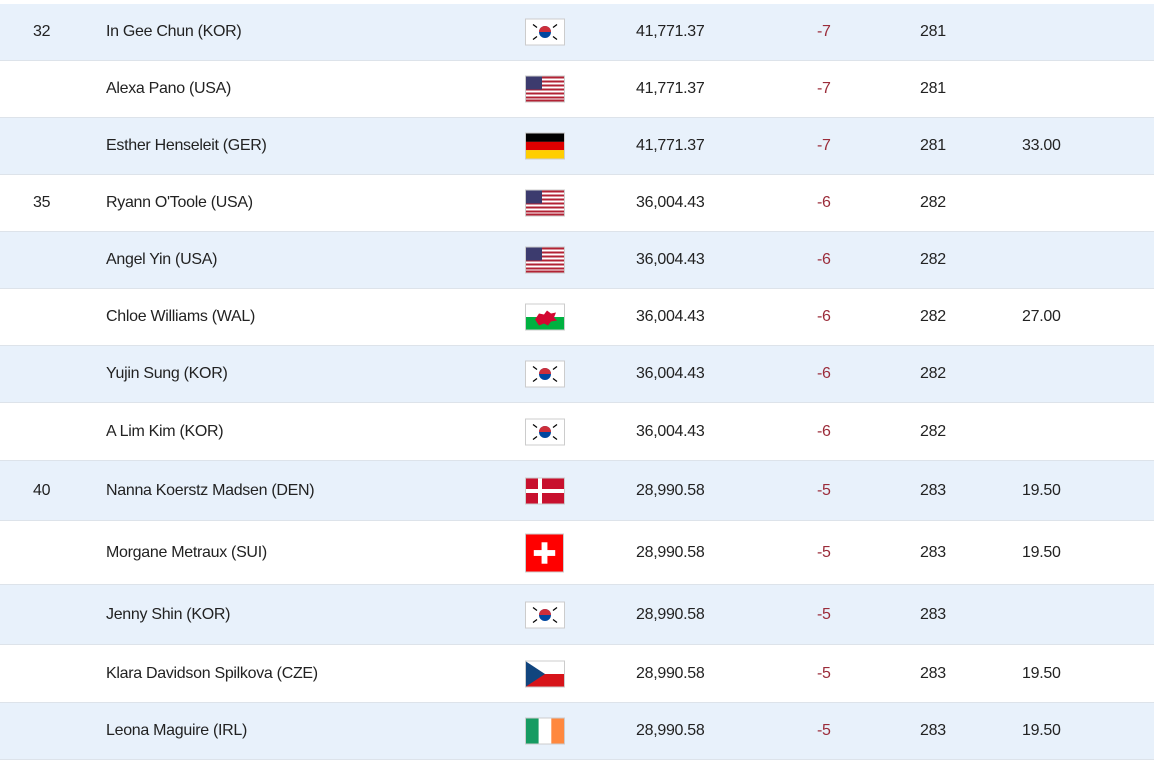 The width and height of the screenshot is (1154, 761). What do you see at coordinates (1041, 145) in the screenshot?
I see `points: 33.00` at bounding box center [1041, 145].